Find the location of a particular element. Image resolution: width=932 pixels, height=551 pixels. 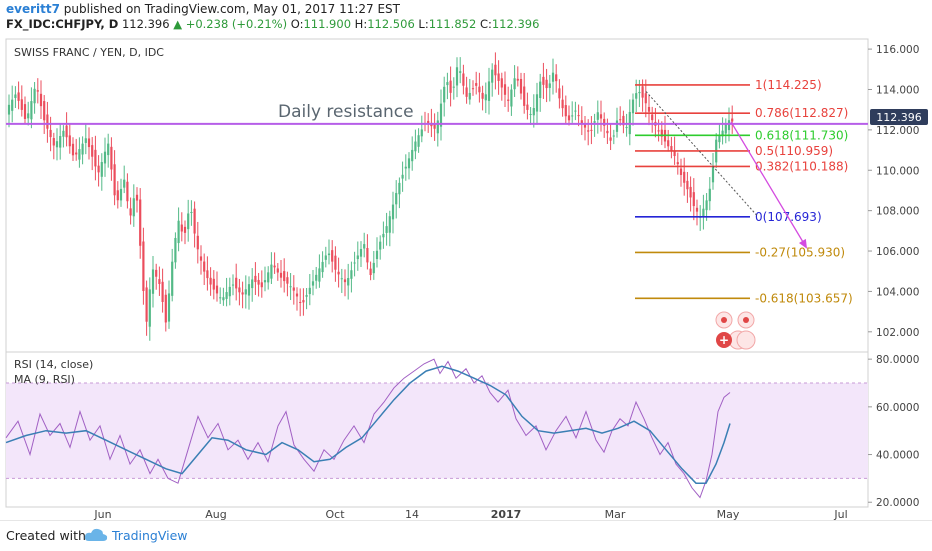

event-marker is located at coordinates (746, 340).